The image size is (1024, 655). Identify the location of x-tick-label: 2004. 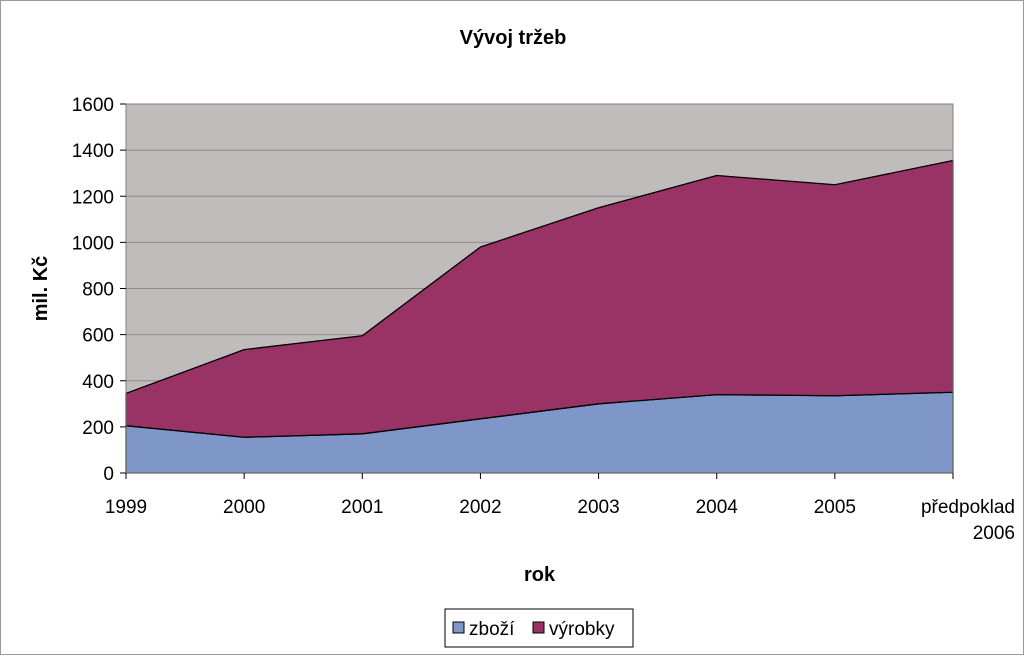
(717, 507).